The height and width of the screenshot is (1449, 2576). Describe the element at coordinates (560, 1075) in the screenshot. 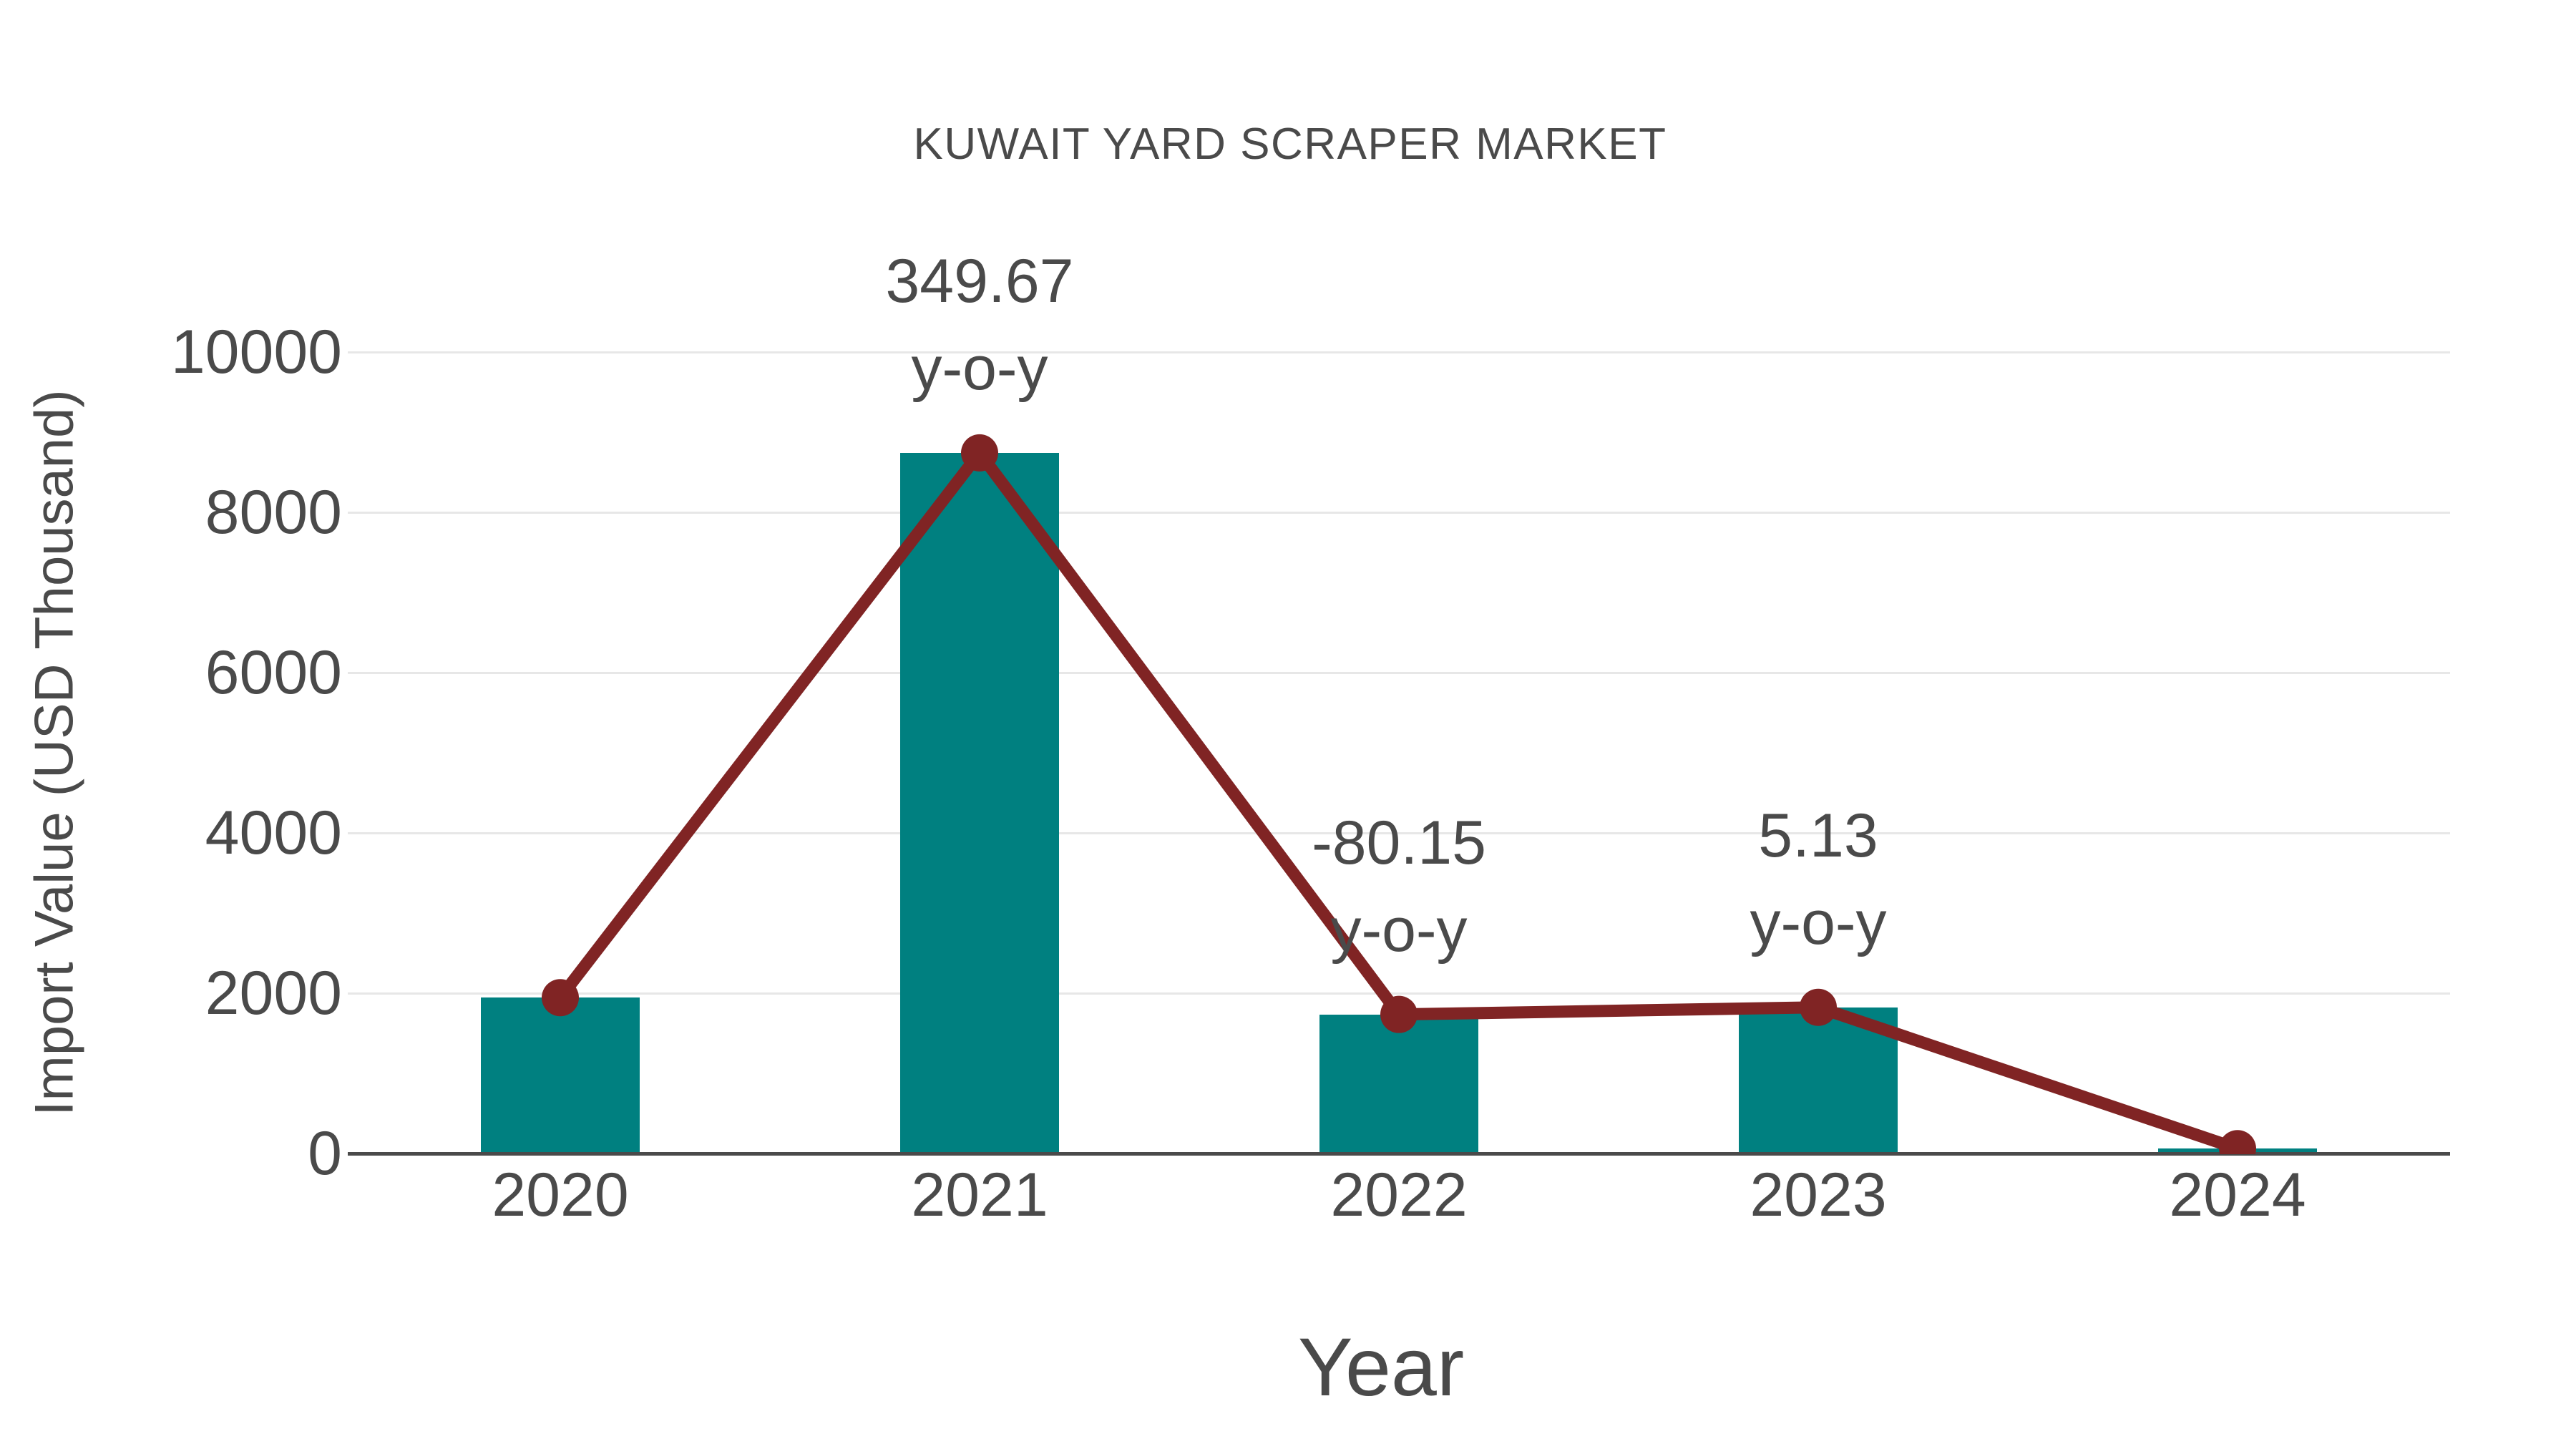

I see `bar-2020` at that location.